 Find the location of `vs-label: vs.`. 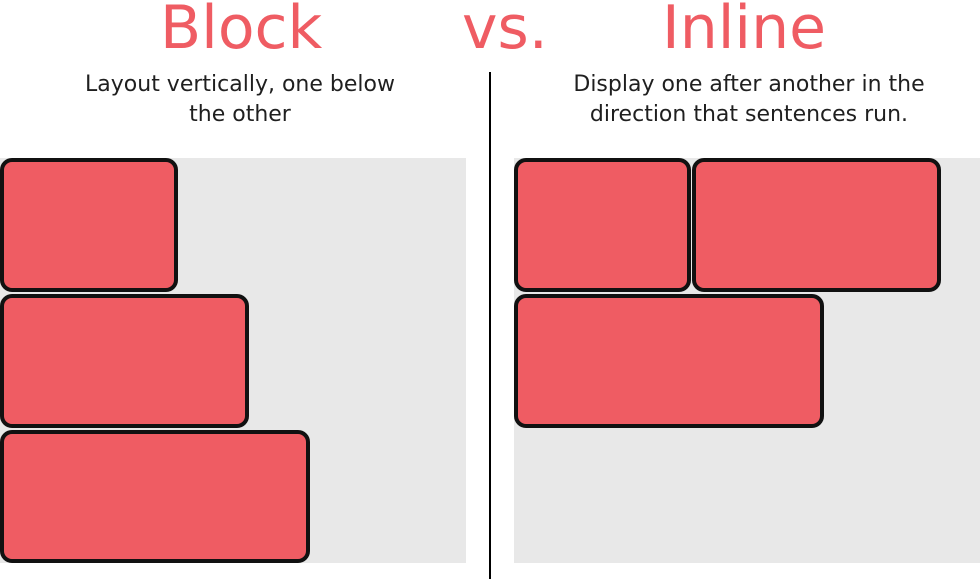

vs-label: vs. is located at coordinates (505, 31).